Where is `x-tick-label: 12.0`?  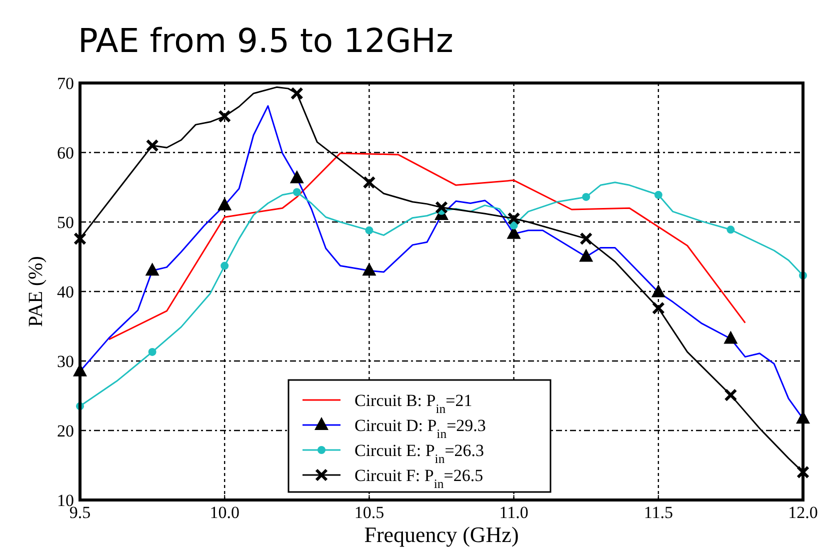 x-tick-label: 12.0 is located at coordinates (803, 512).